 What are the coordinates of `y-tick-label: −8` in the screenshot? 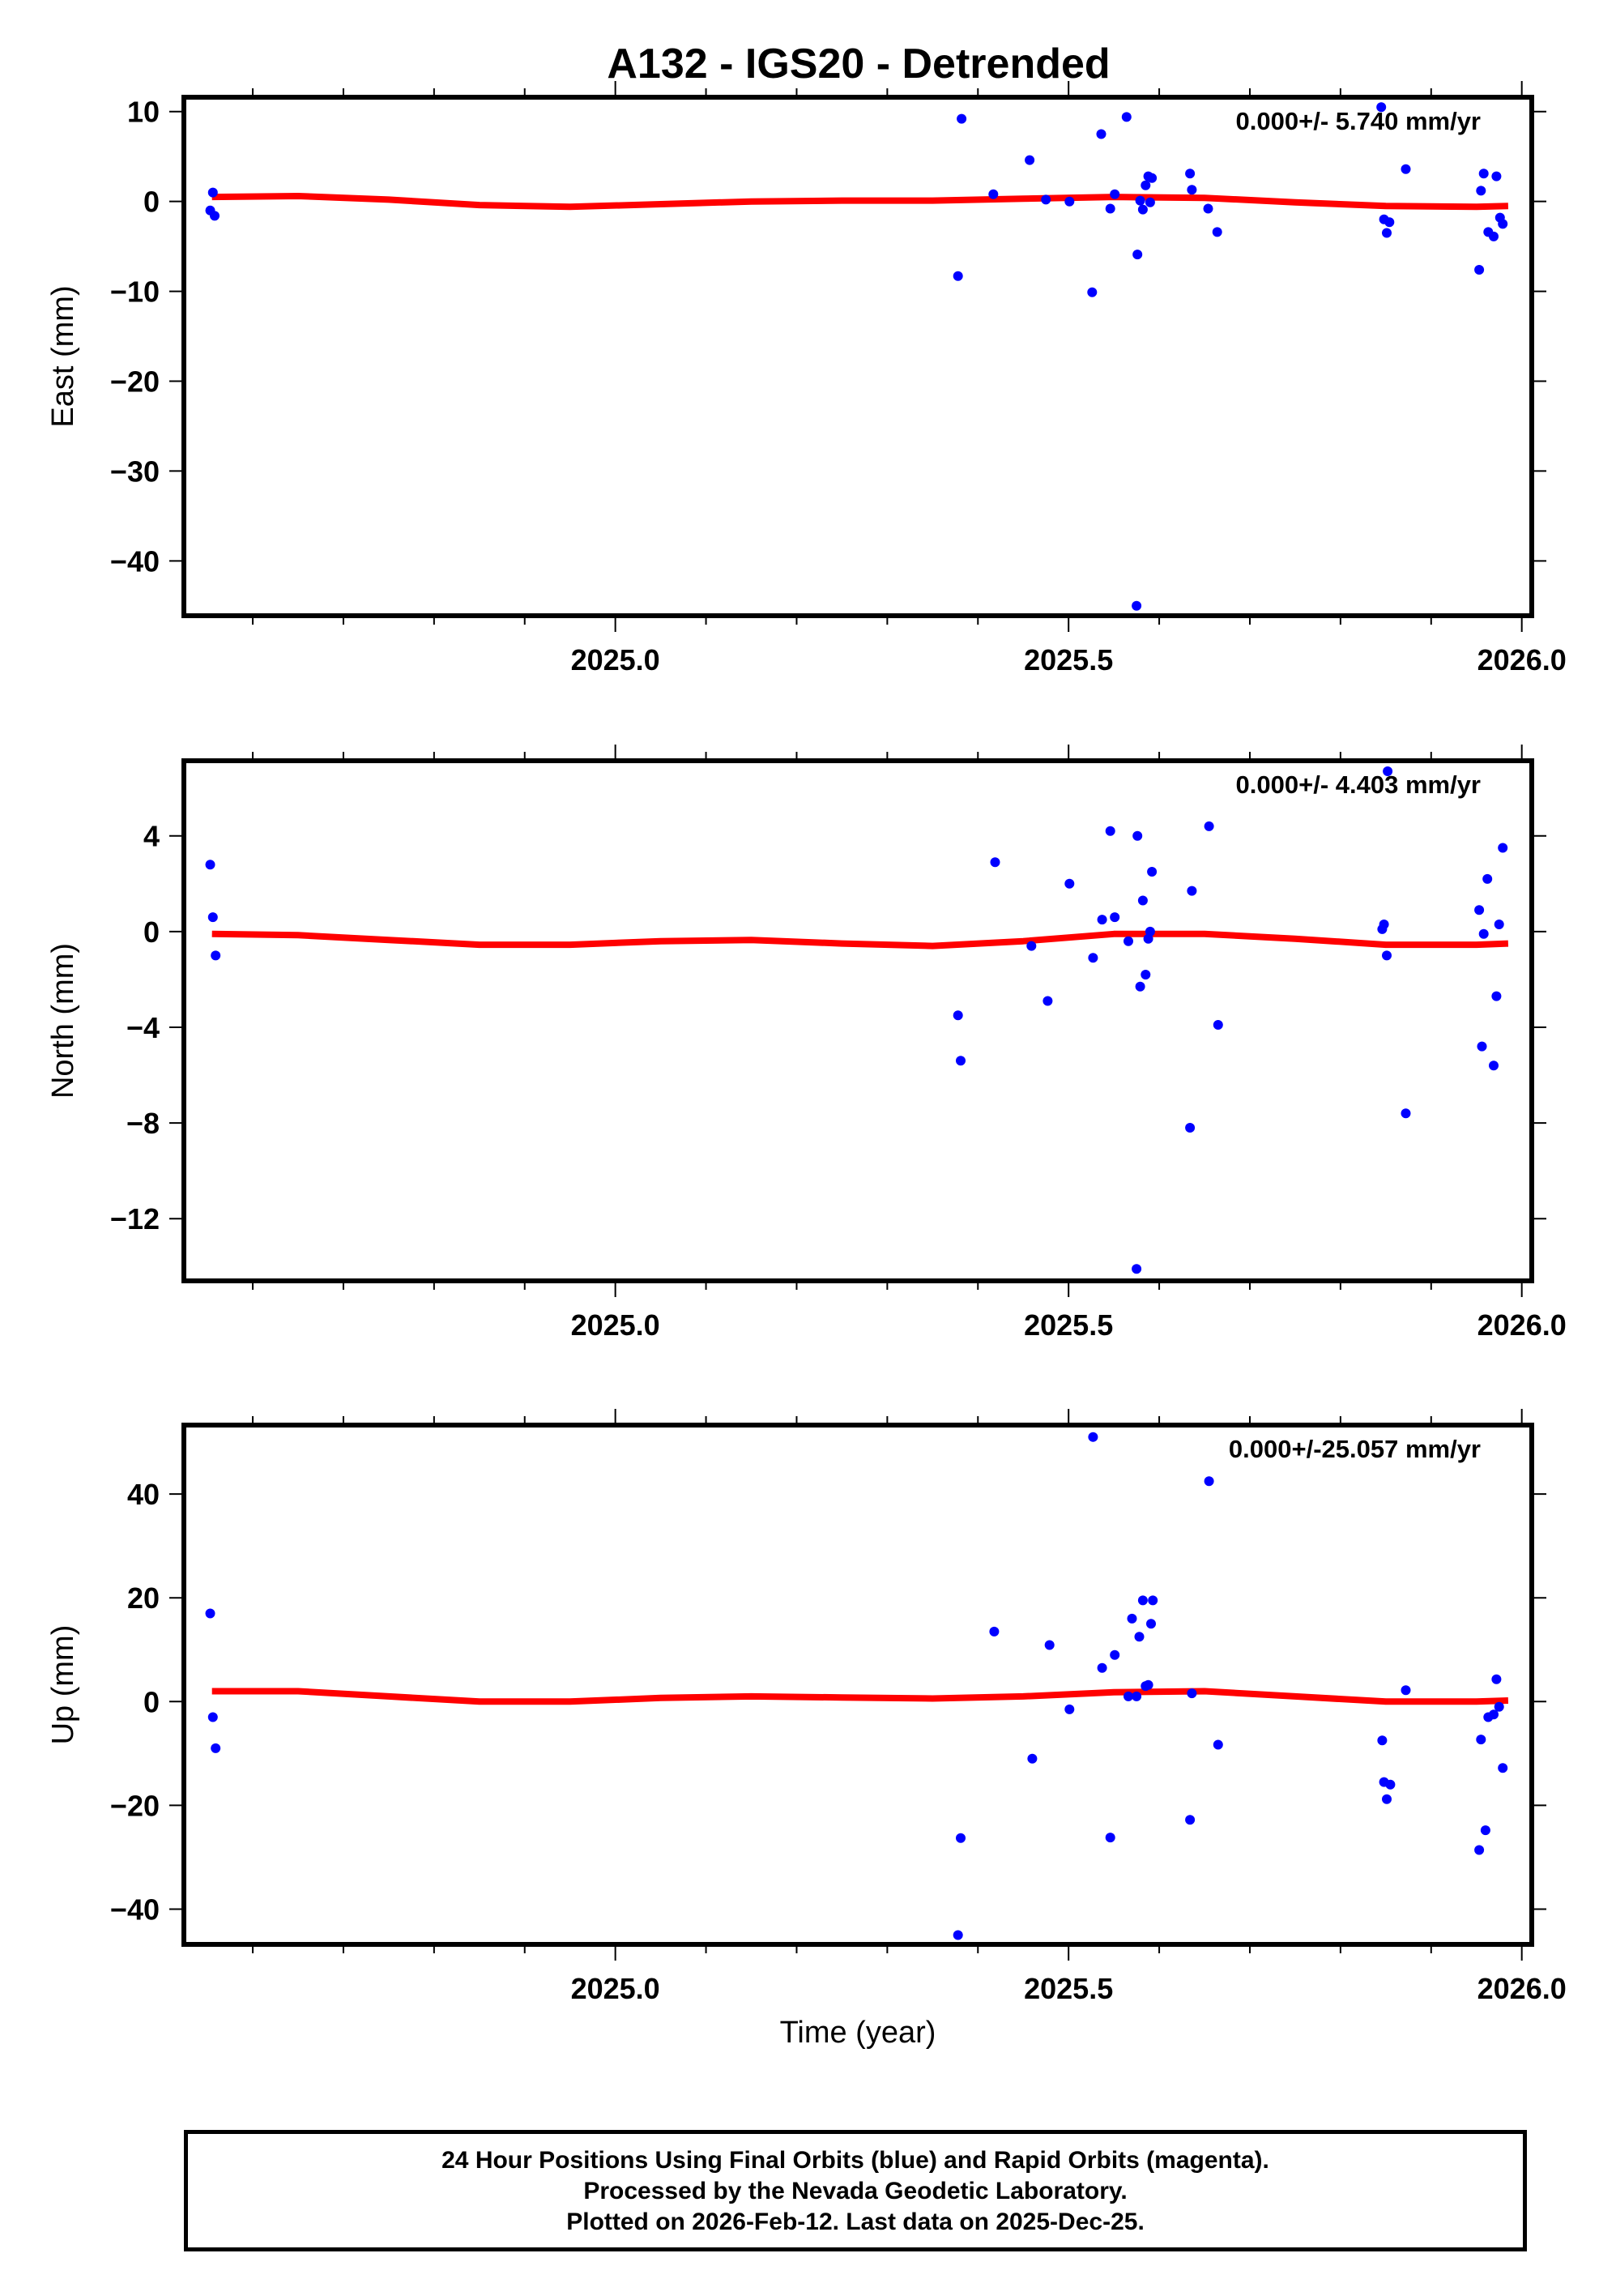 It's located at (143, 1124).